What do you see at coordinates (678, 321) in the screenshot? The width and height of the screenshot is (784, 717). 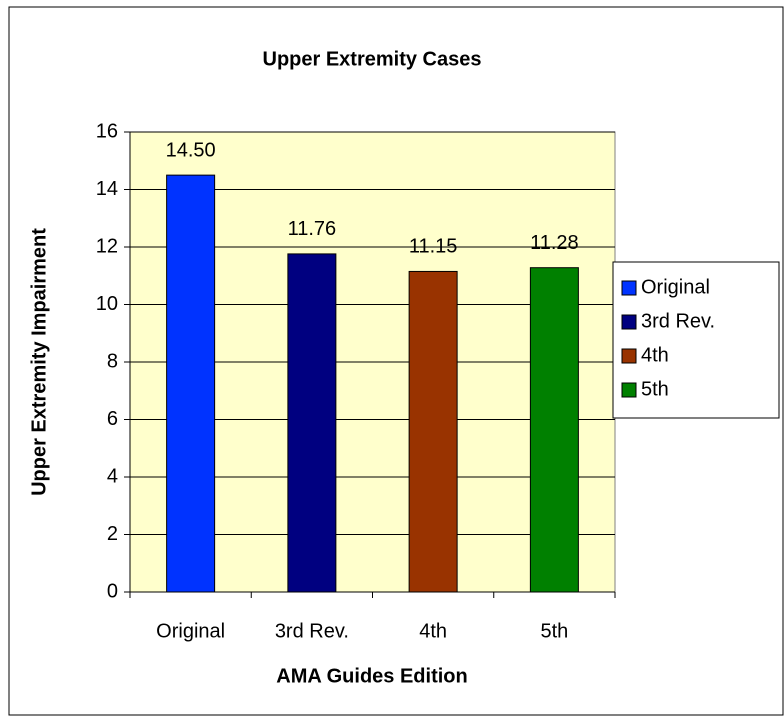 I see `legend-label: 3rd Rev.` at bounding box center [678, 321].